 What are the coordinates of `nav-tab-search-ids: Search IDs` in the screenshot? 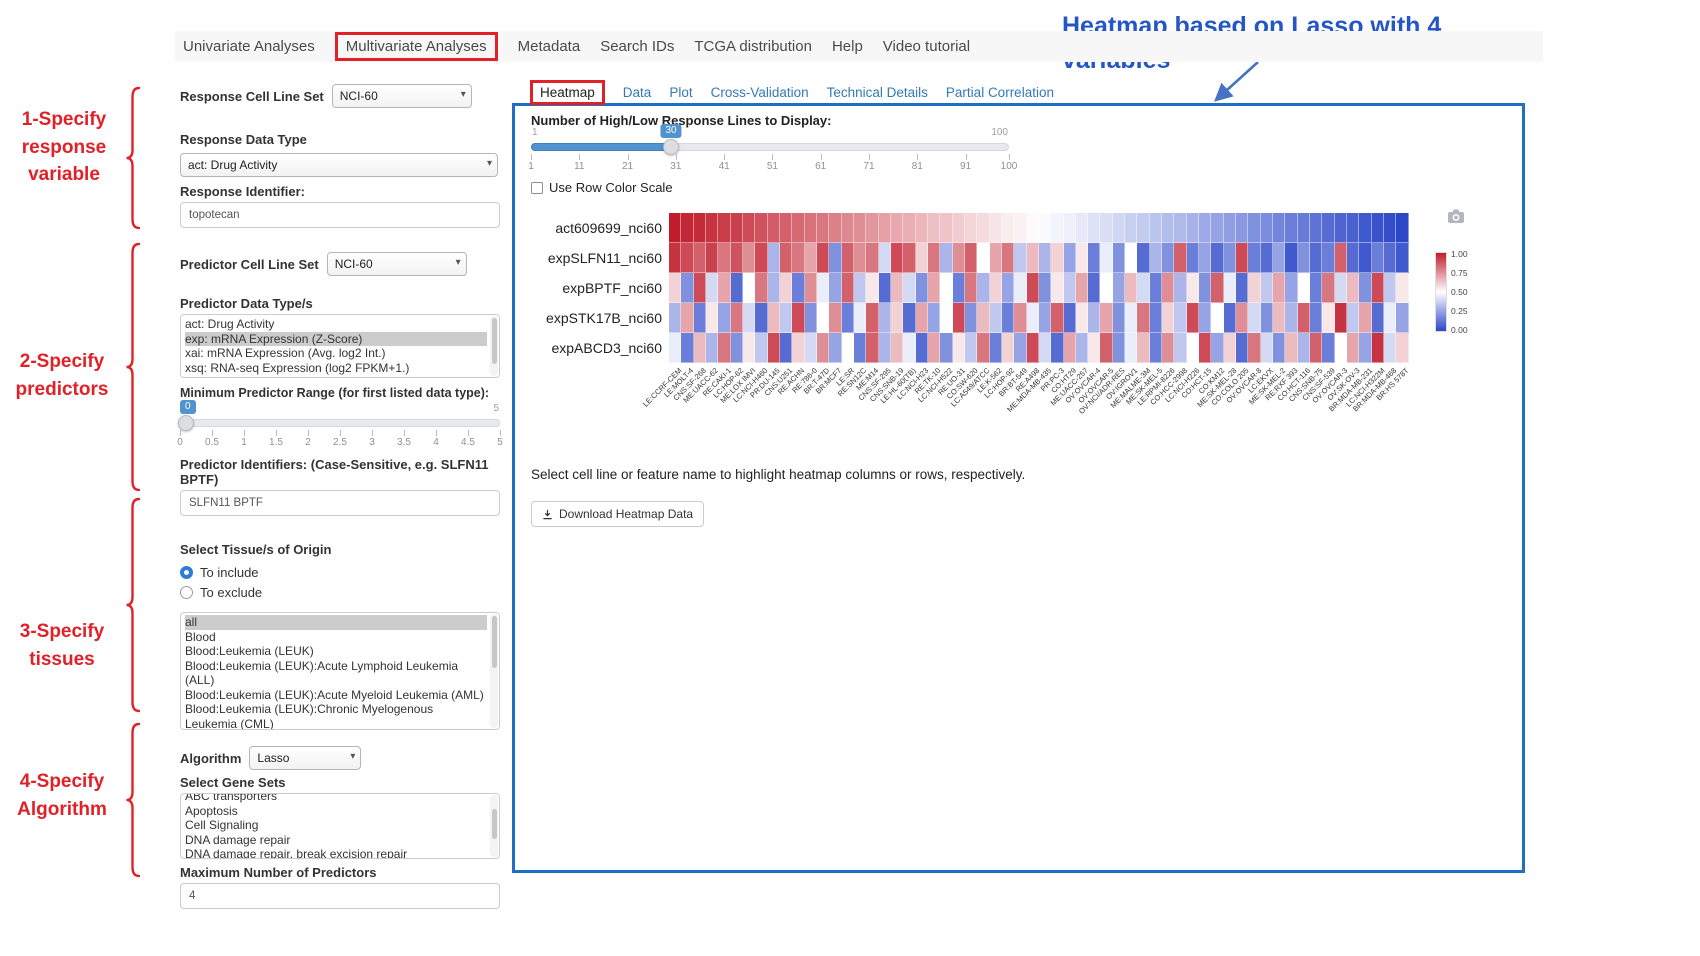 It's located at (637, 46).